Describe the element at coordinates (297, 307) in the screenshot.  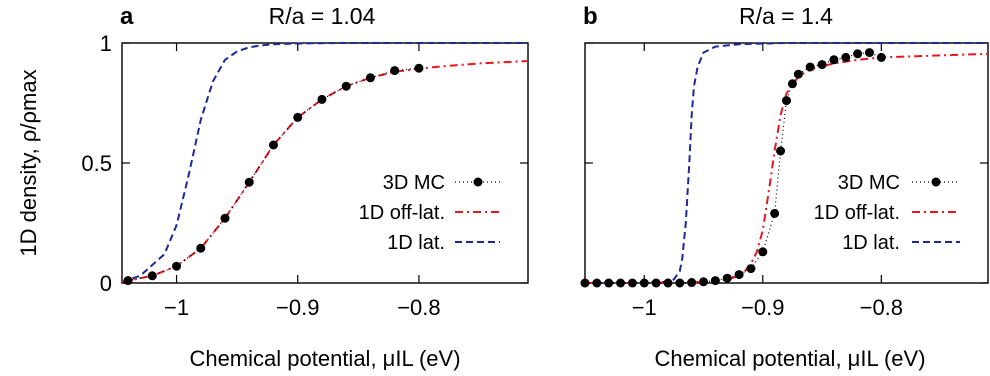
I see `x-tick-label-a-1: −0.9` at that location.